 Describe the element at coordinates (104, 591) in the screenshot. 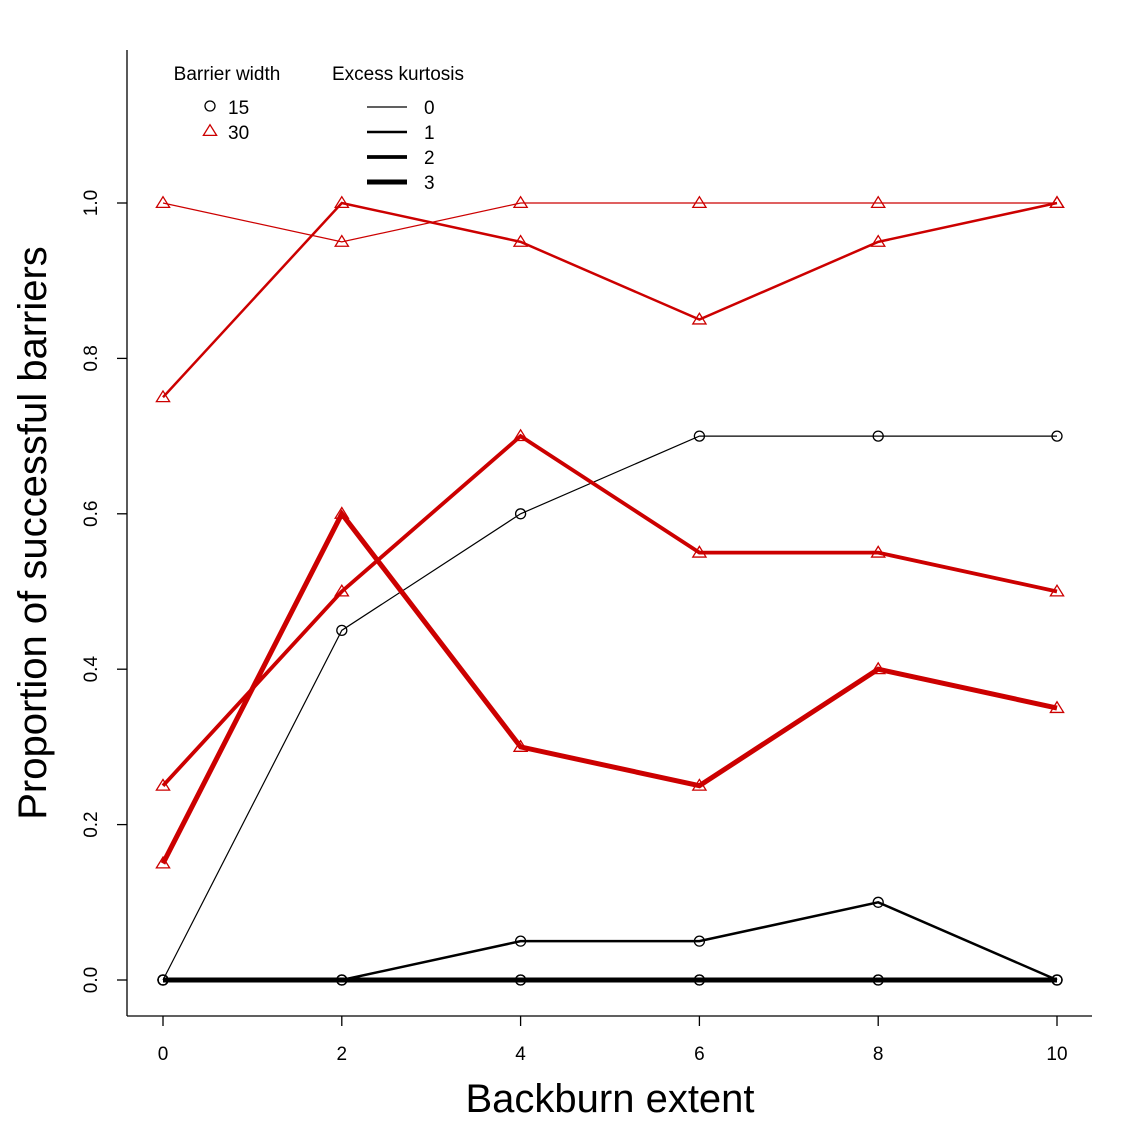

I see `y-ticks: 0.0 0.2 0.4 0.6 0.8 1.0` at that location.